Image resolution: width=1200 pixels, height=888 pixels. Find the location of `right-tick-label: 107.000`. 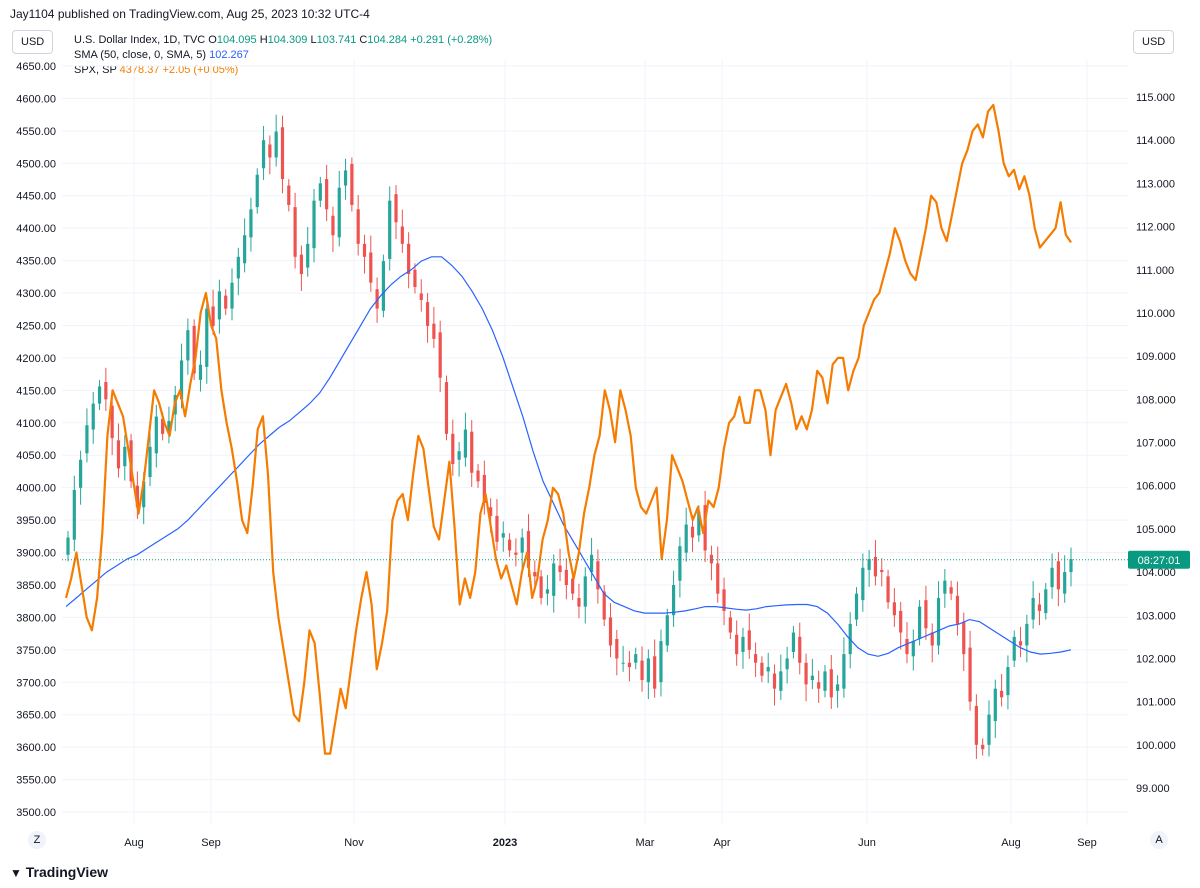

right-tick-label: 107.000 is located at coordinates (1156, 444).